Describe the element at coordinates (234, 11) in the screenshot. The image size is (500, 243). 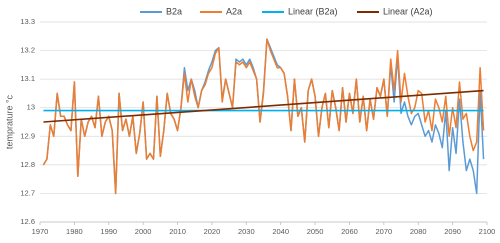
I see `legend-label: A2a` at that location.